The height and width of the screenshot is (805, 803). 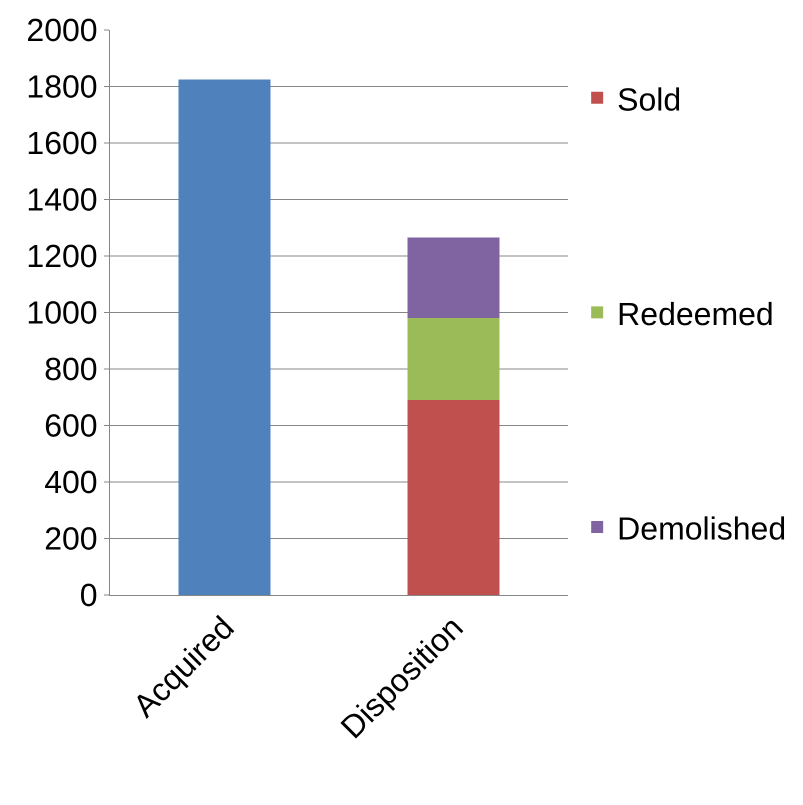 I want to click on y-tick-label: 400, so click(x=71, y=482).